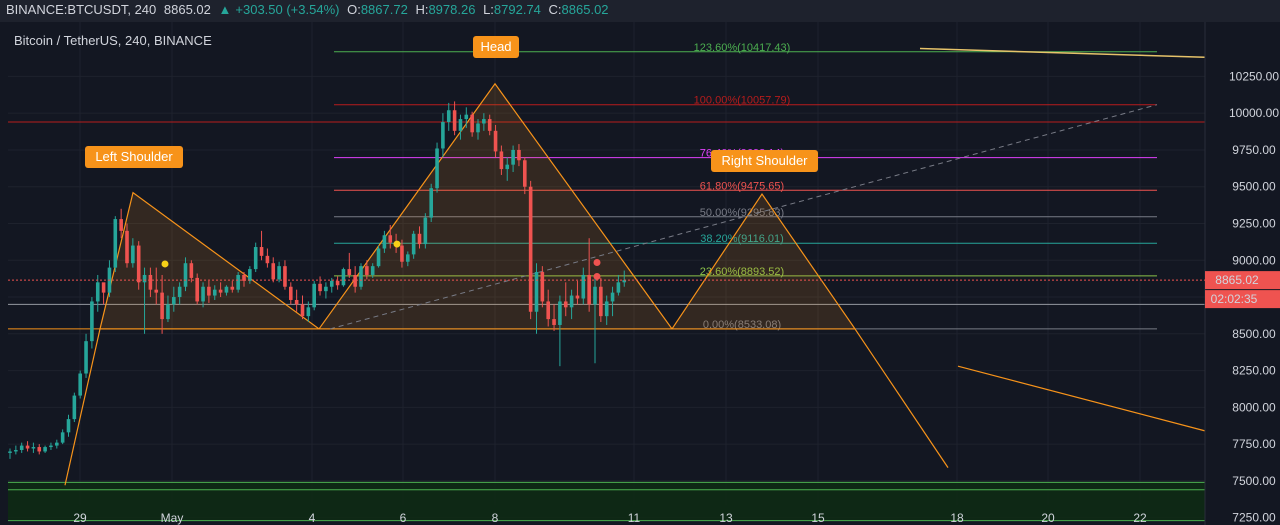  I want to click on x-tick-label: May, so click(172, 518).